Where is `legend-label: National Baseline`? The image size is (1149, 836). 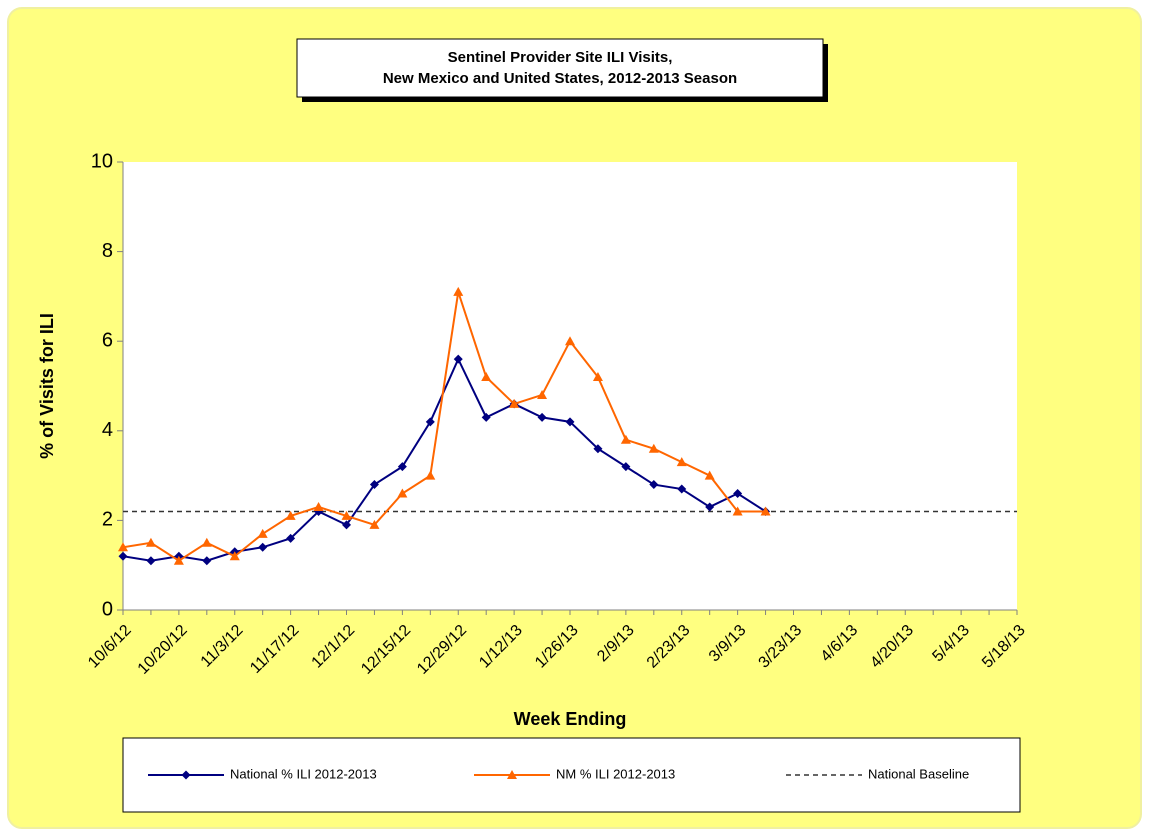
legend-label: National Baseline is located at coordinates (918, 773).